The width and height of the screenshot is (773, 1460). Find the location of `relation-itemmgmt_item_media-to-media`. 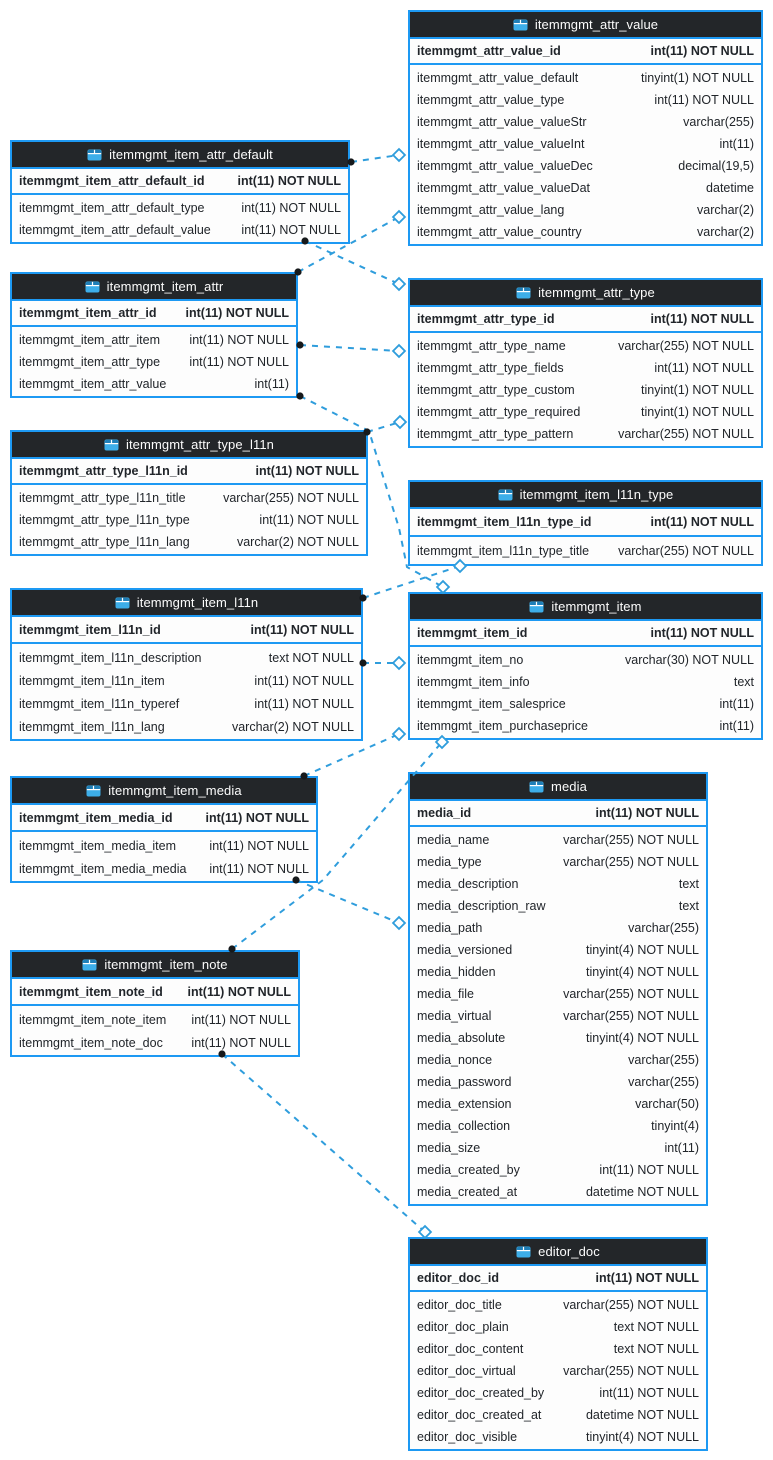

relation-itemmgmt_item_media-to-media is located at coordinates (349, 903).